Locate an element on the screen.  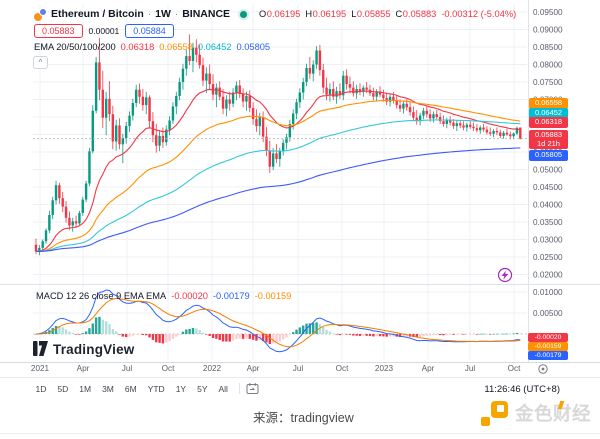
close-value: 0.05883 is located at coordinates (419, 14).